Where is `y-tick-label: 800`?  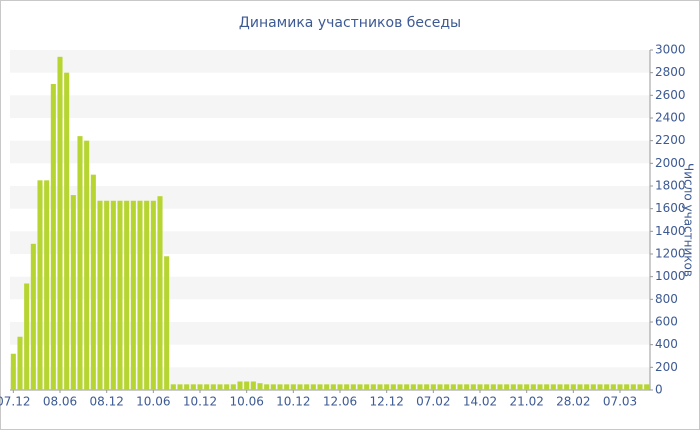 y-tick-label: 800 is located at coordinates (666, 299).